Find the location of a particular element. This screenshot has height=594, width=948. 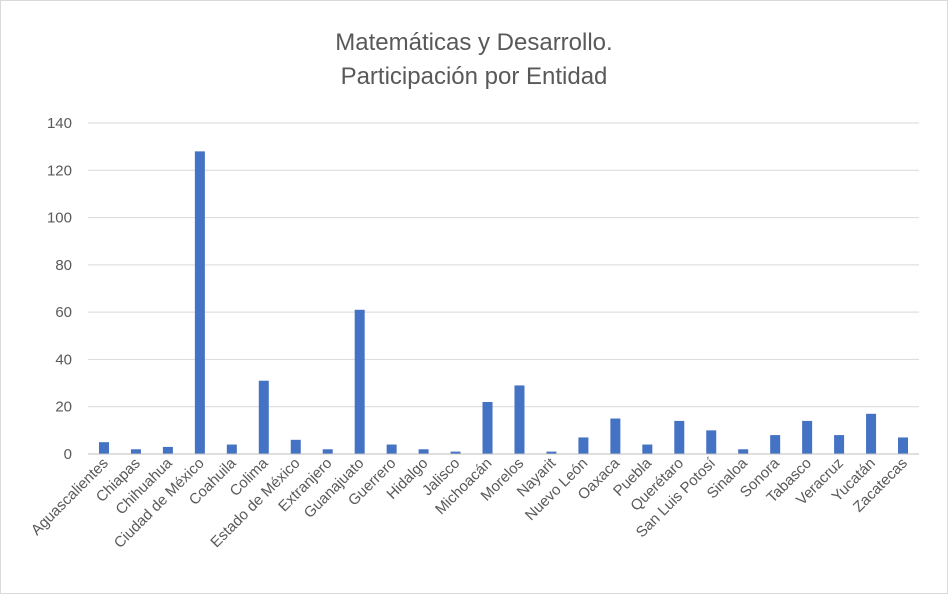

y-tick-label: 20 is located at coordinates (63, 407).